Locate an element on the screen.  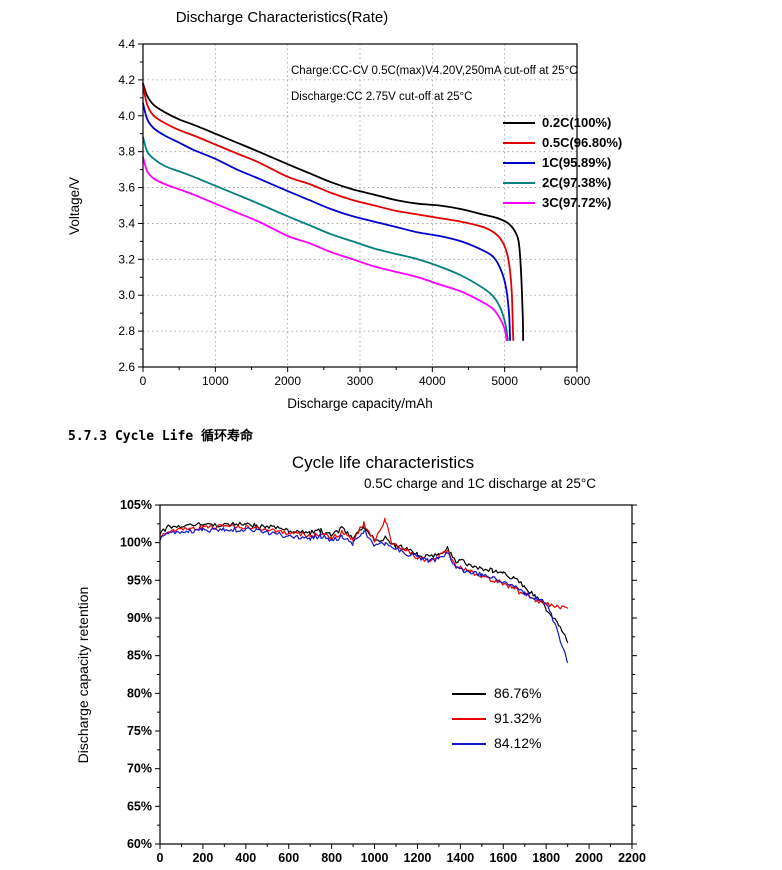
annotation-line: Discharge:CC 2.75V cut-off at 25°C is located at coordinates (381, 97).